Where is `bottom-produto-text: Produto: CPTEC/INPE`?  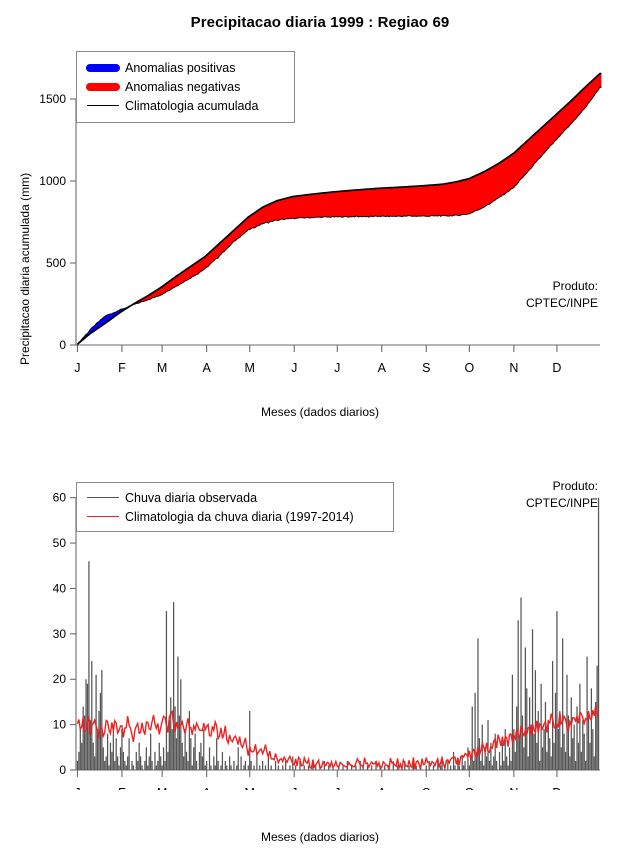
bottom-produto-text: Produto: CPTEC/INPE is located at coordinates (561, 494).